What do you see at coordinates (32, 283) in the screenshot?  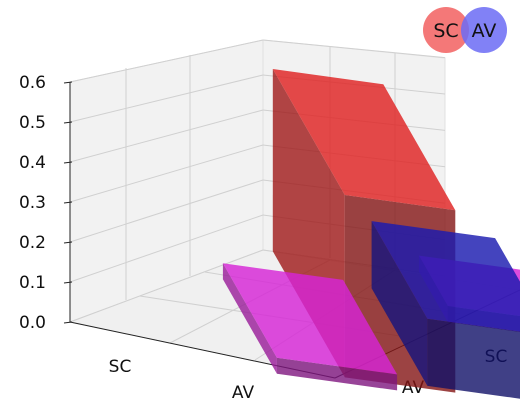 I see `z-tick-label: 0.1` at bounding box center [32, 283].